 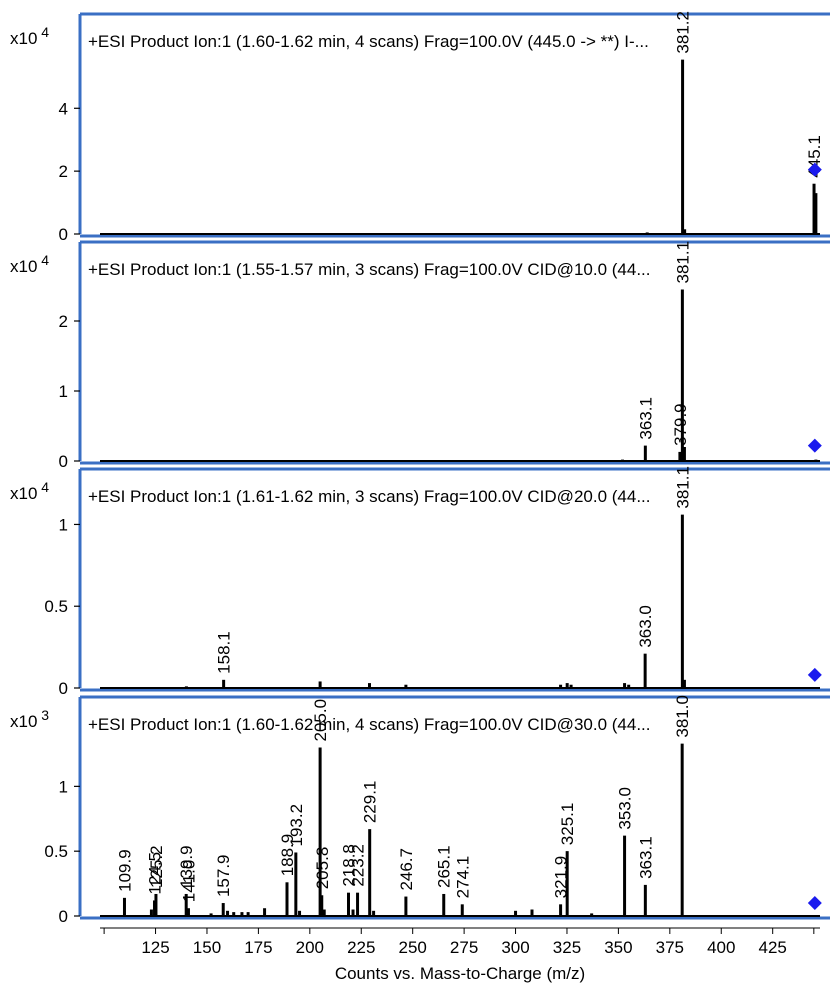 I want to click on x-tick-label: 250, so click(x=412, y=947).